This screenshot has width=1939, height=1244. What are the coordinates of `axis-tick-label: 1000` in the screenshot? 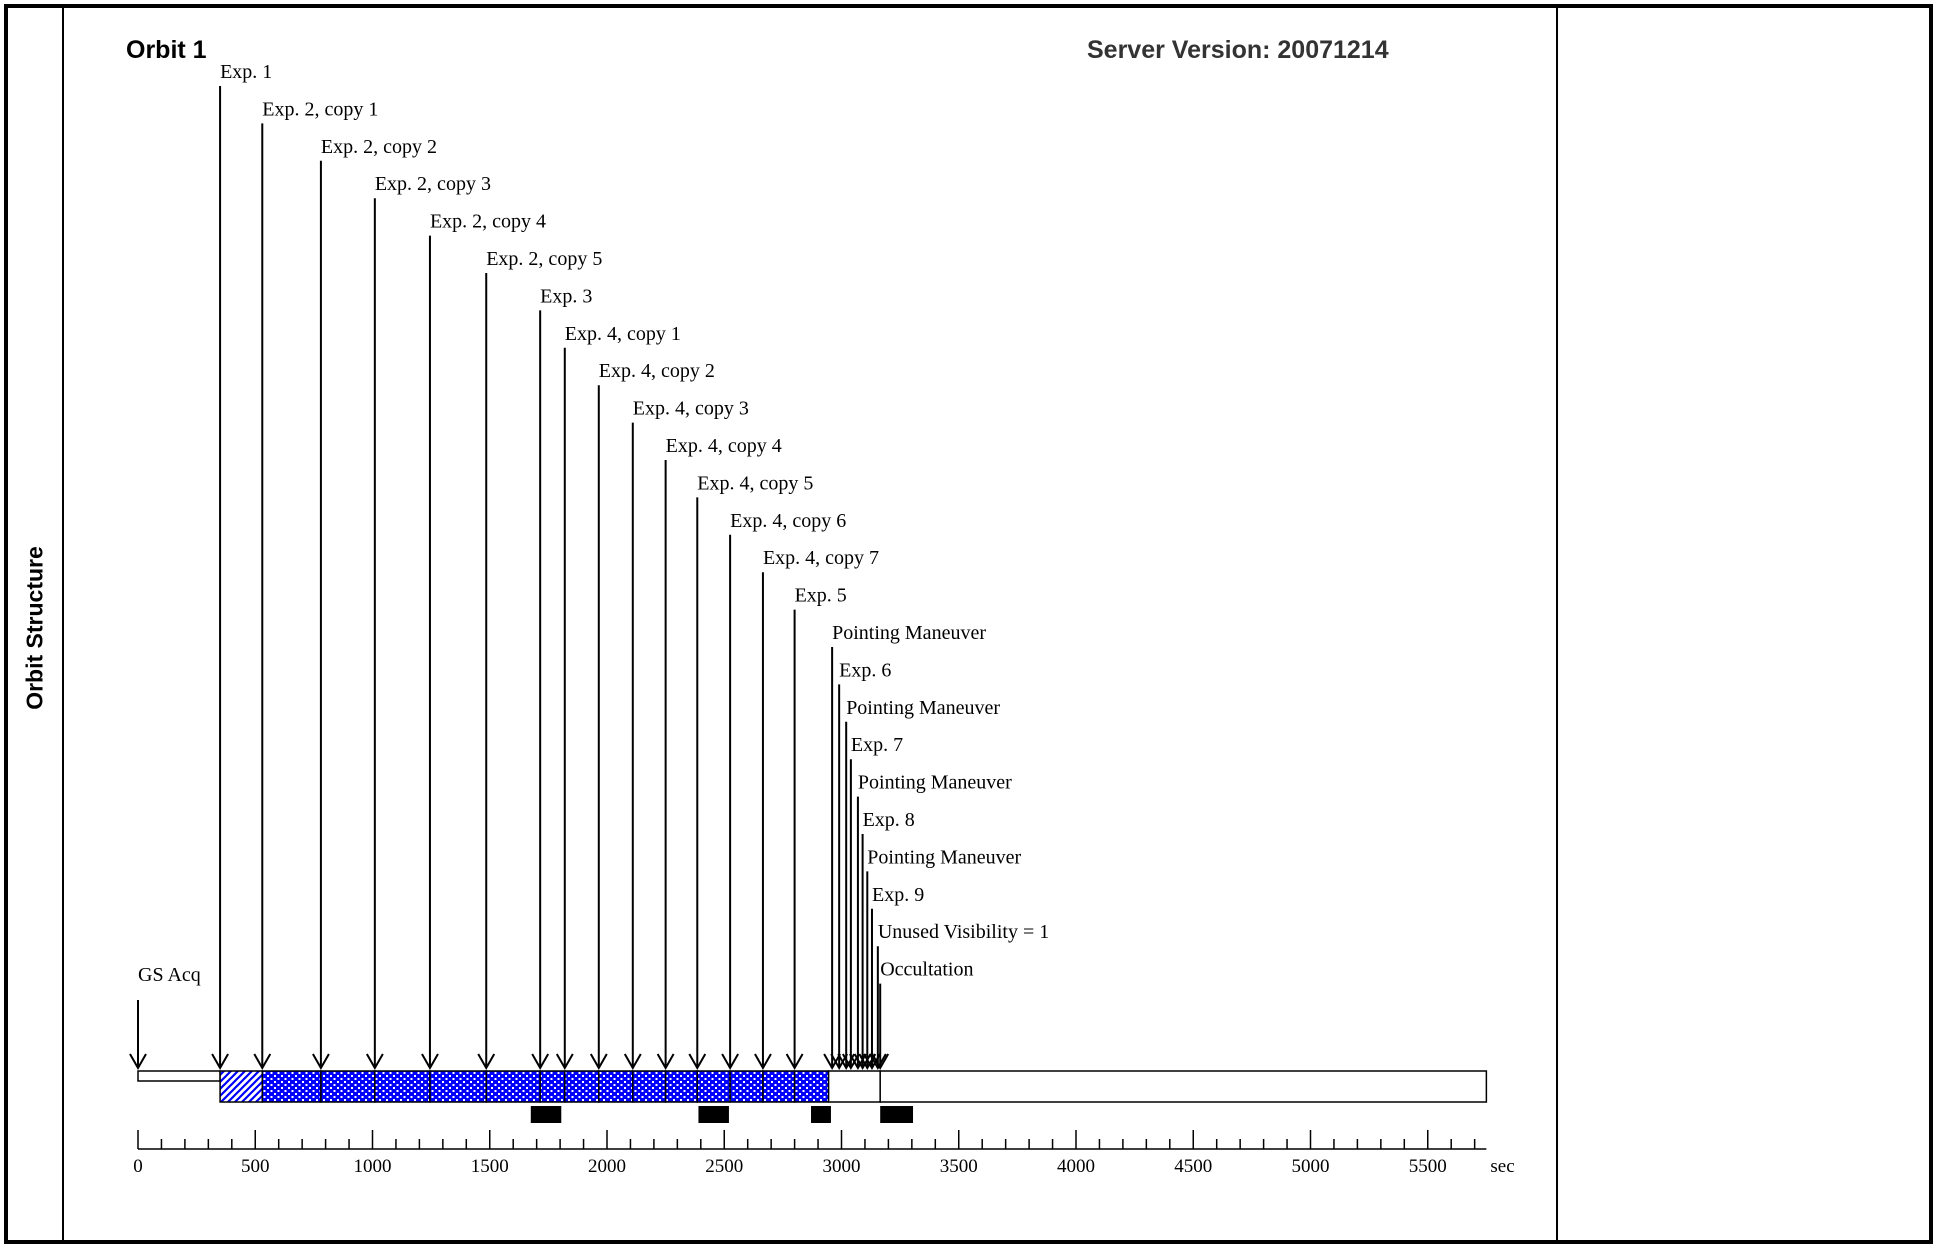 It's located at (373, 1166).